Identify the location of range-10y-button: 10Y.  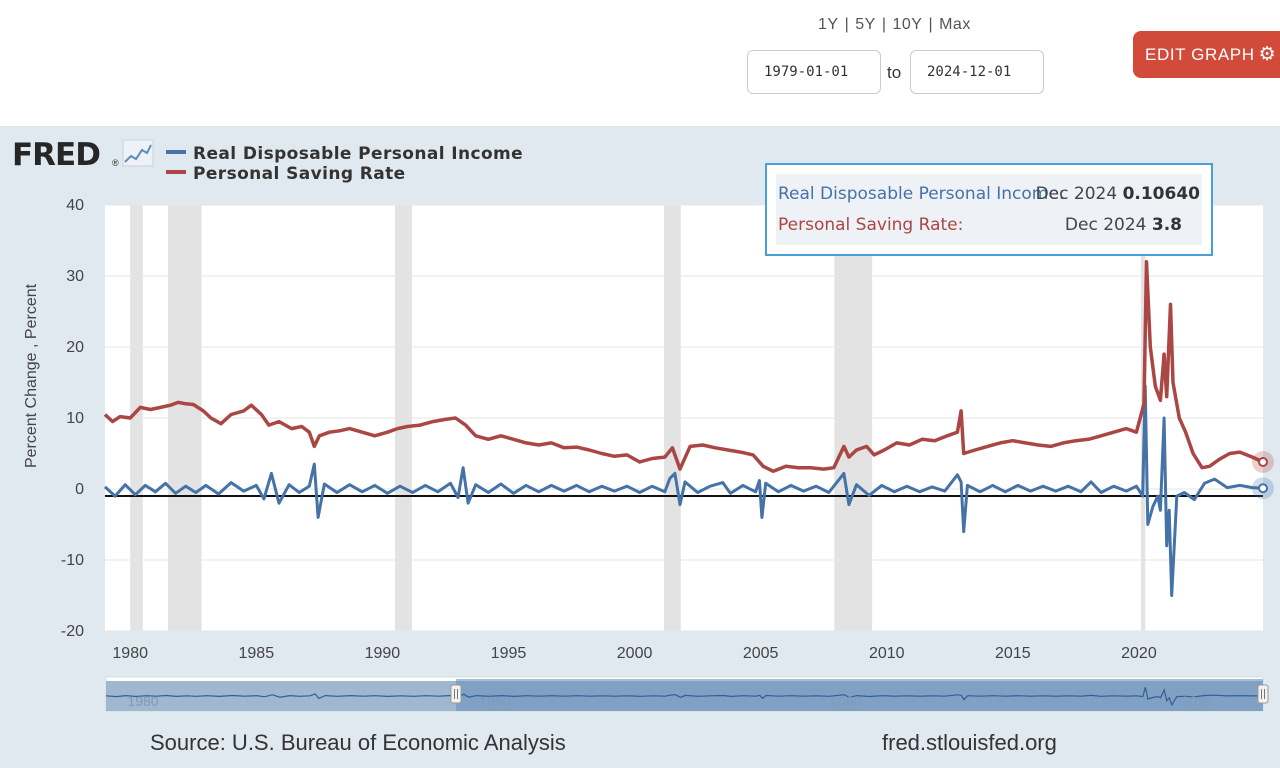
(907, 24).